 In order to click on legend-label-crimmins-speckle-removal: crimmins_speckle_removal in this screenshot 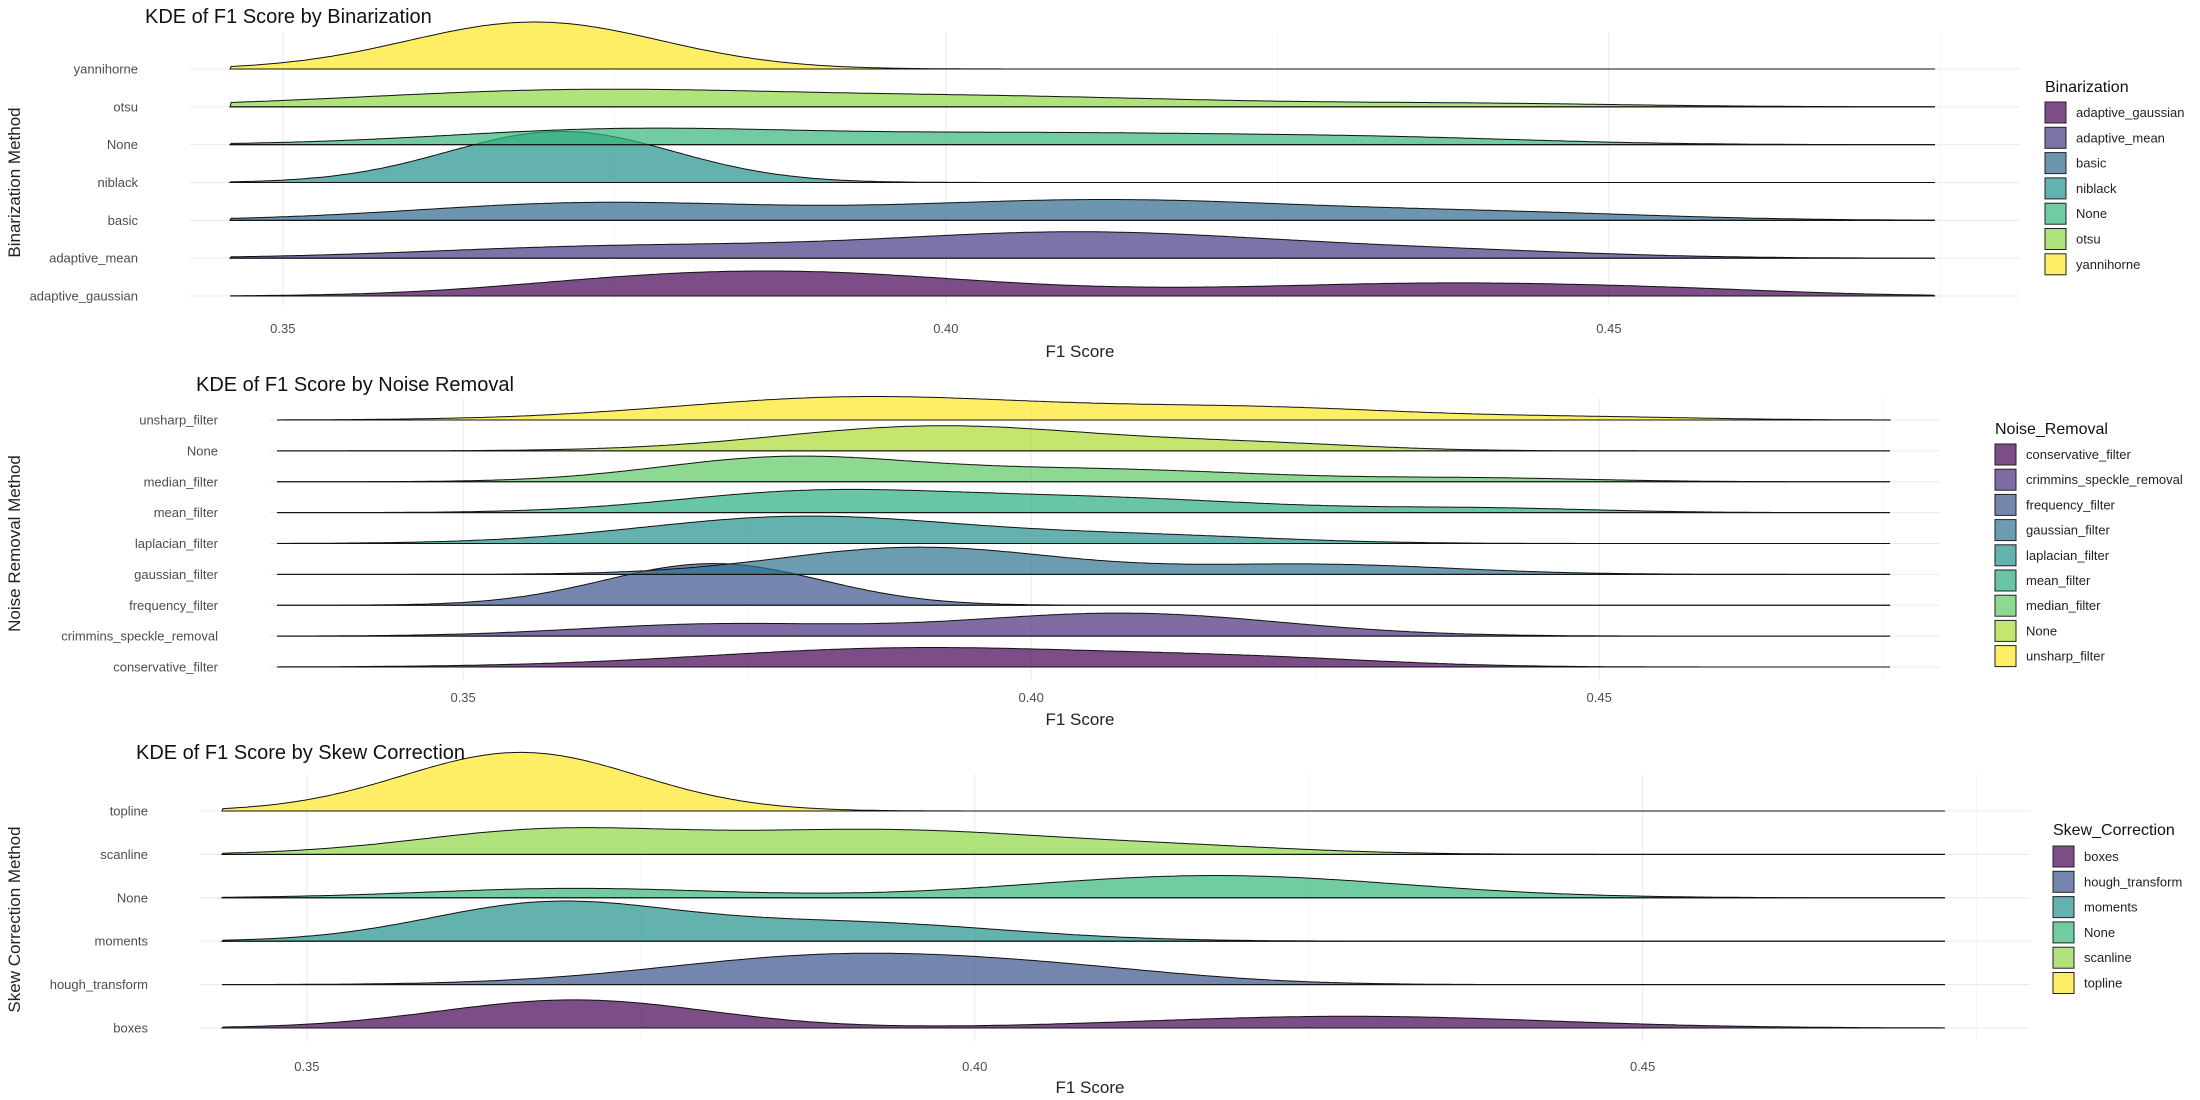, I will do `click(2104, 479)`.